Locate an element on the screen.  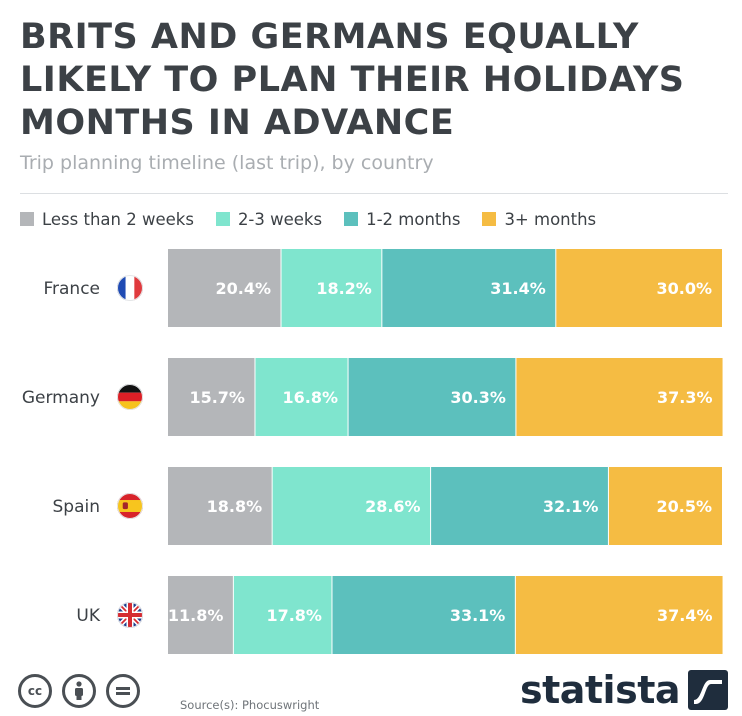
data-label: 18.8% is located at coordinates (235, 506).